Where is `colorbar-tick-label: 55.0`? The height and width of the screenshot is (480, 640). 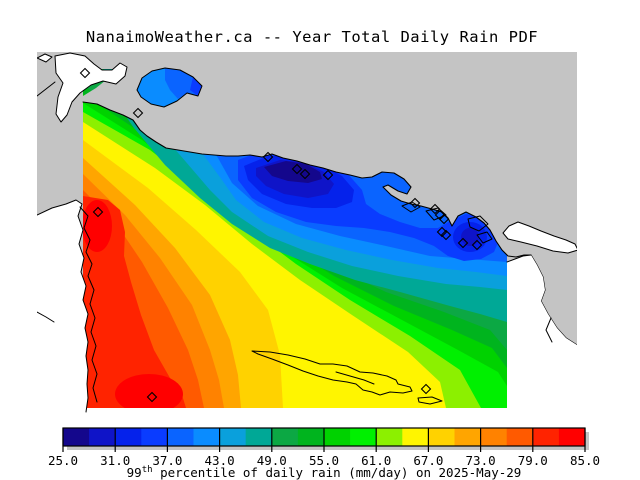 colorbar-tick-label: 55.0 is located at coordinates (324, 460).